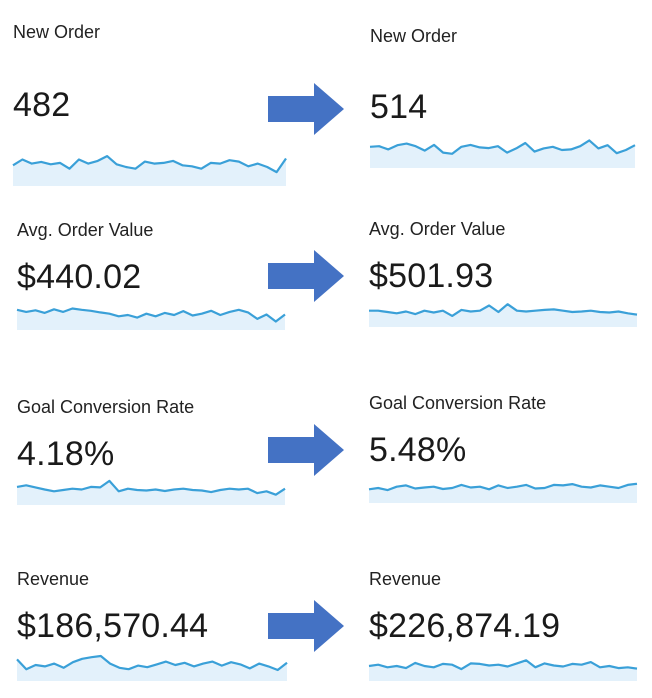  I want to click on metric-value: 4.18%, so click(66, 454).